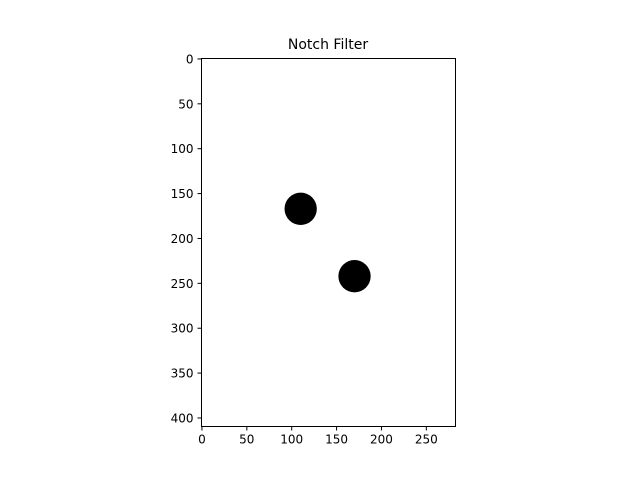  I want to click on notch-layer, so click(327, 242).